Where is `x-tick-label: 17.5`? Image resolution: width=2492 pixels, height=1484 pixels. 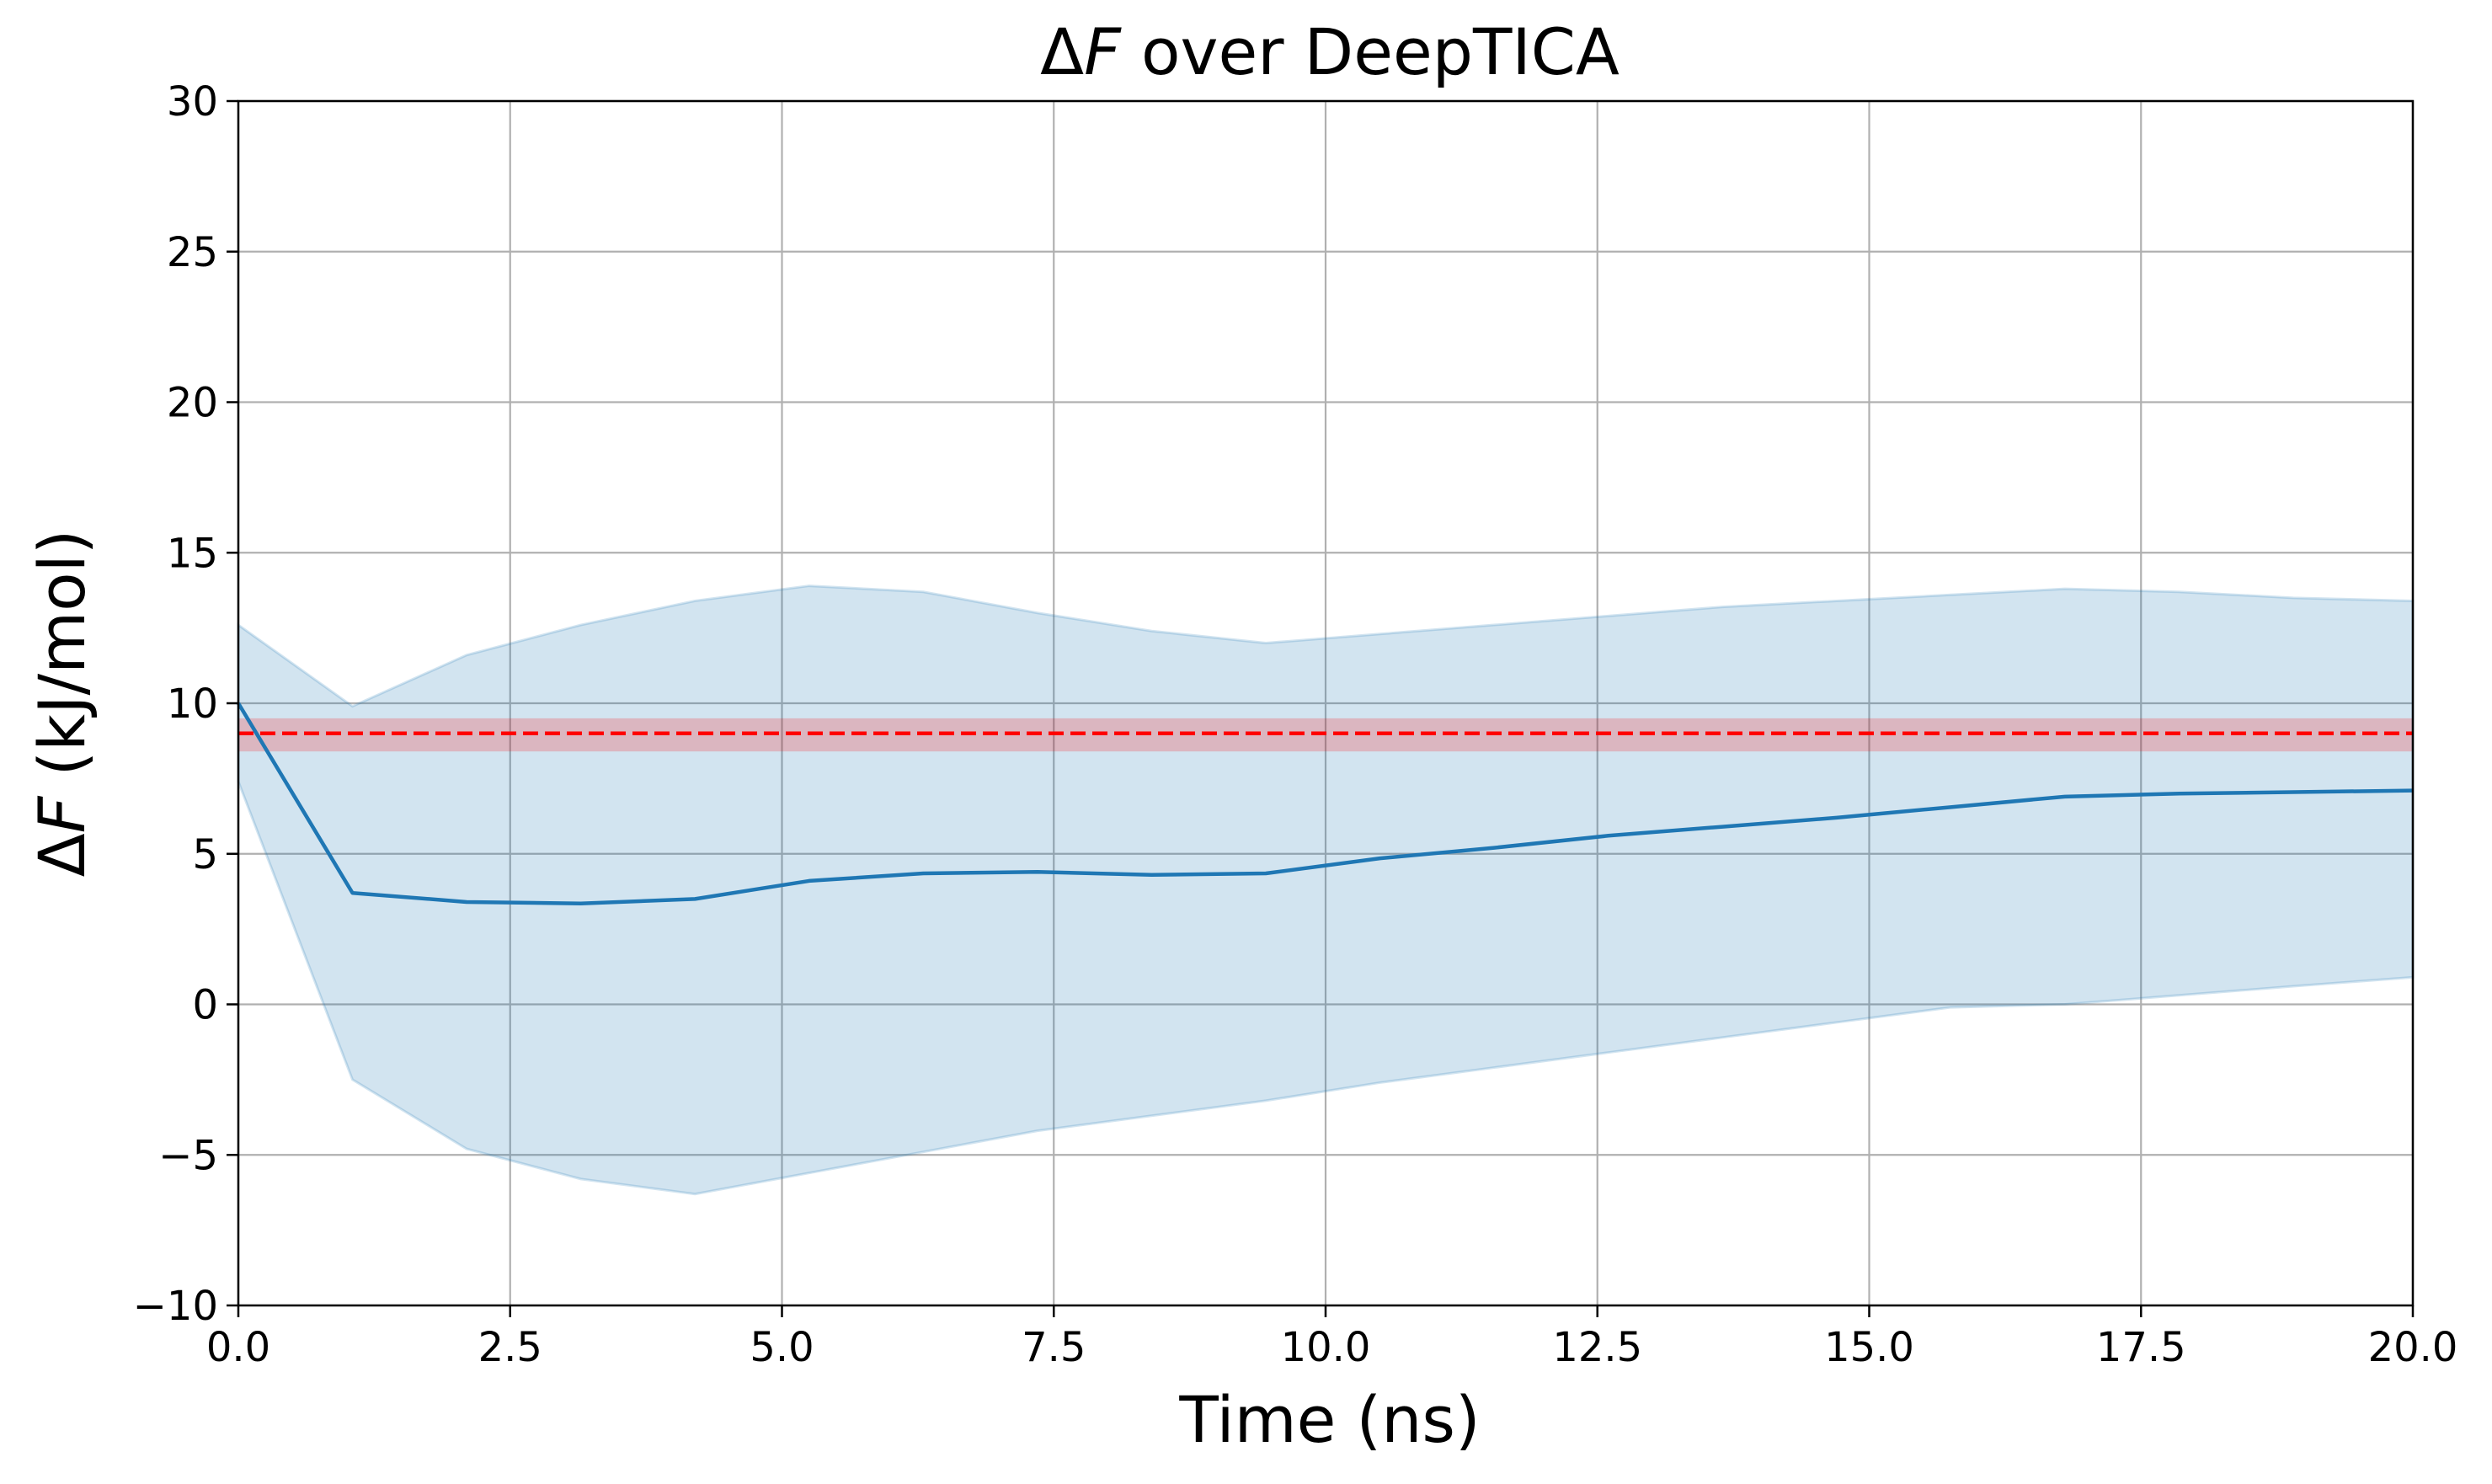
x-tick-label: 17.5 is located at coordinates (2141, 1348).